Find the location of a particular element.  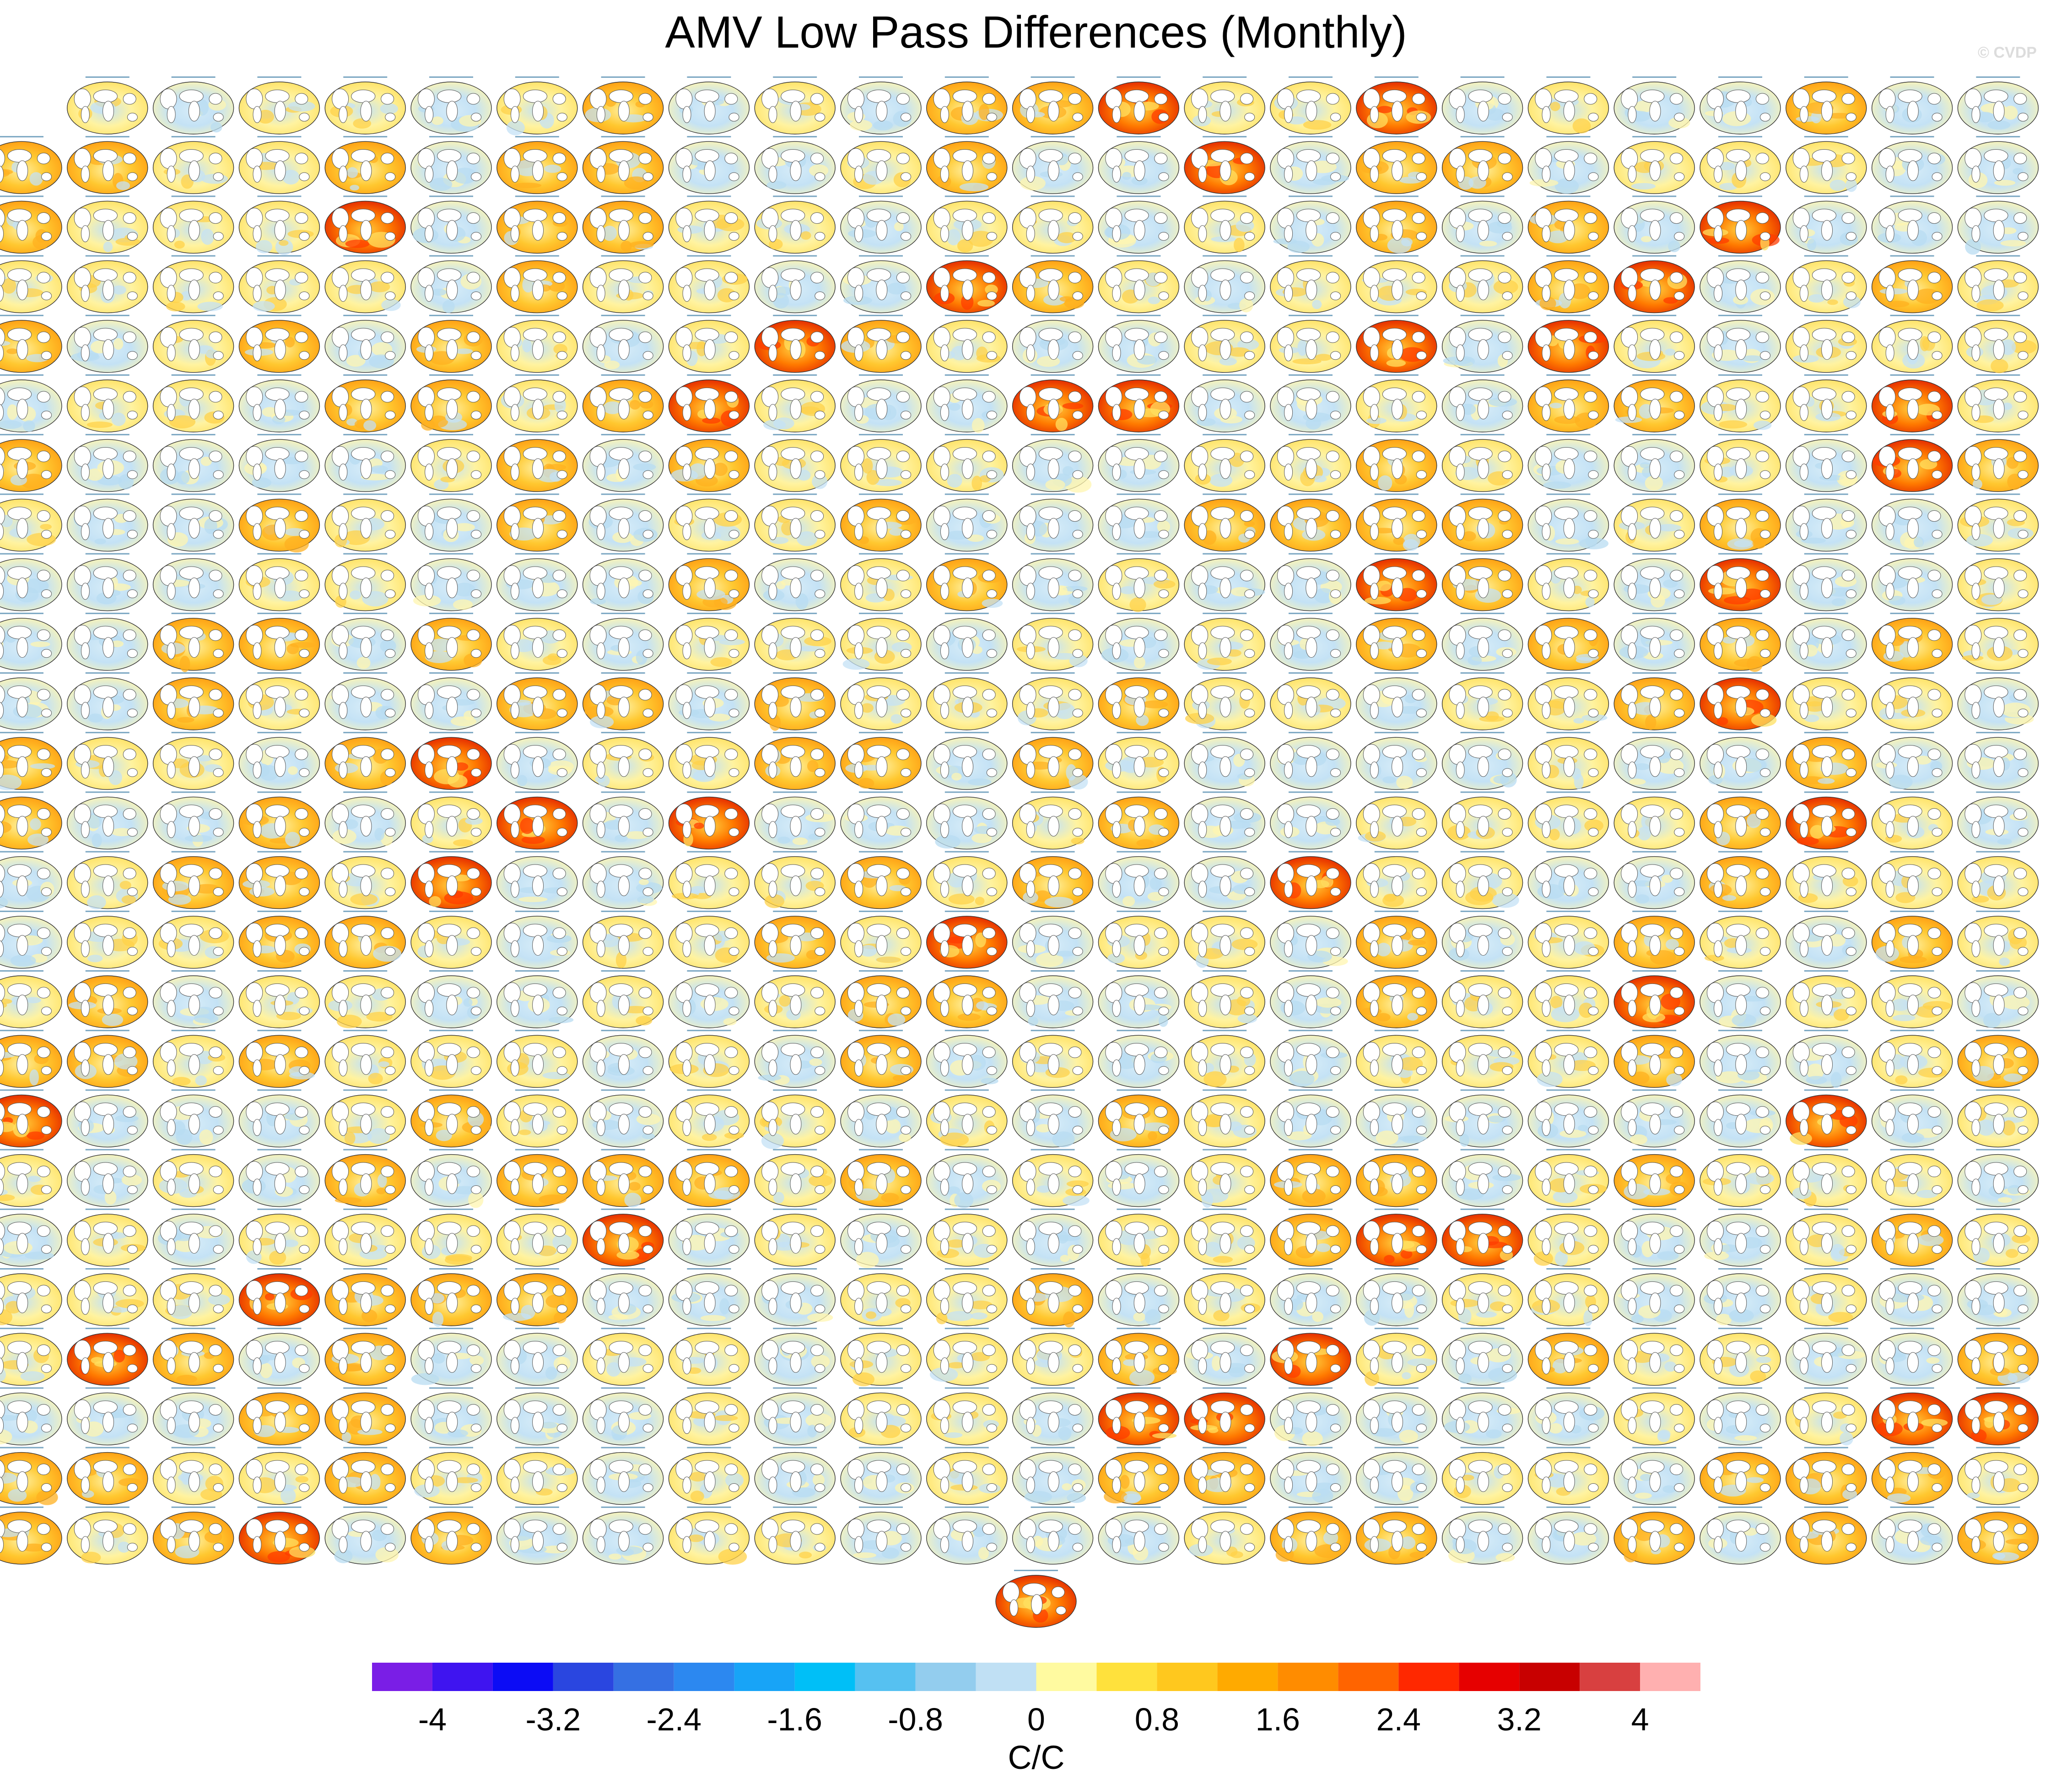

colorbar-tick-label: -0.8 is located at coordinates (915, 1720).